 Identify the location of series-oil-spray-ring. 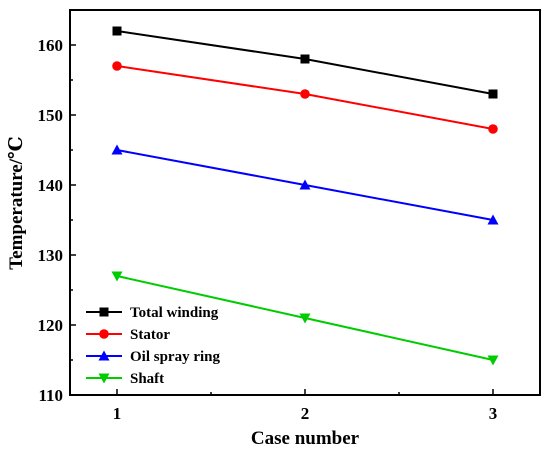
(305, 184).